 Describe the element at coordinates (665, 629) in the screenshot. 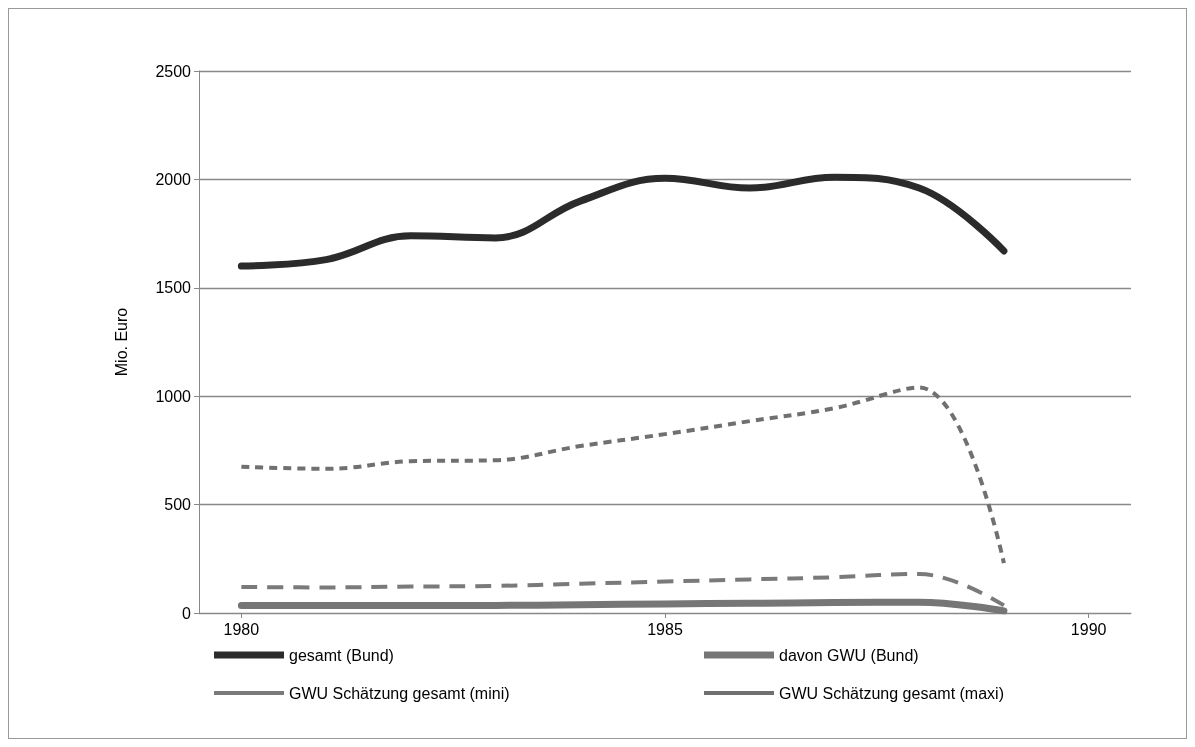

I see `x-tick-label: 1985` at that location.